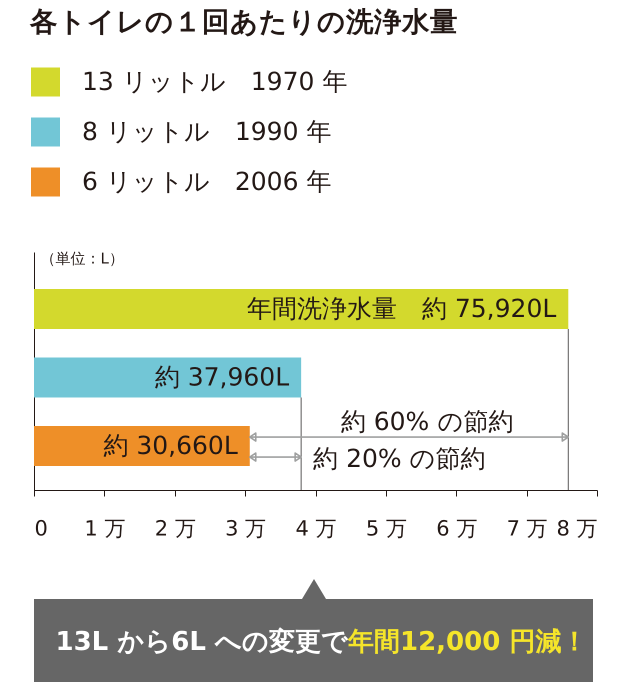  What do you see at coordinates (386, 528) in the screenshot?
I see `x-tick-label: 5 万` at bounding box center [386, 528].